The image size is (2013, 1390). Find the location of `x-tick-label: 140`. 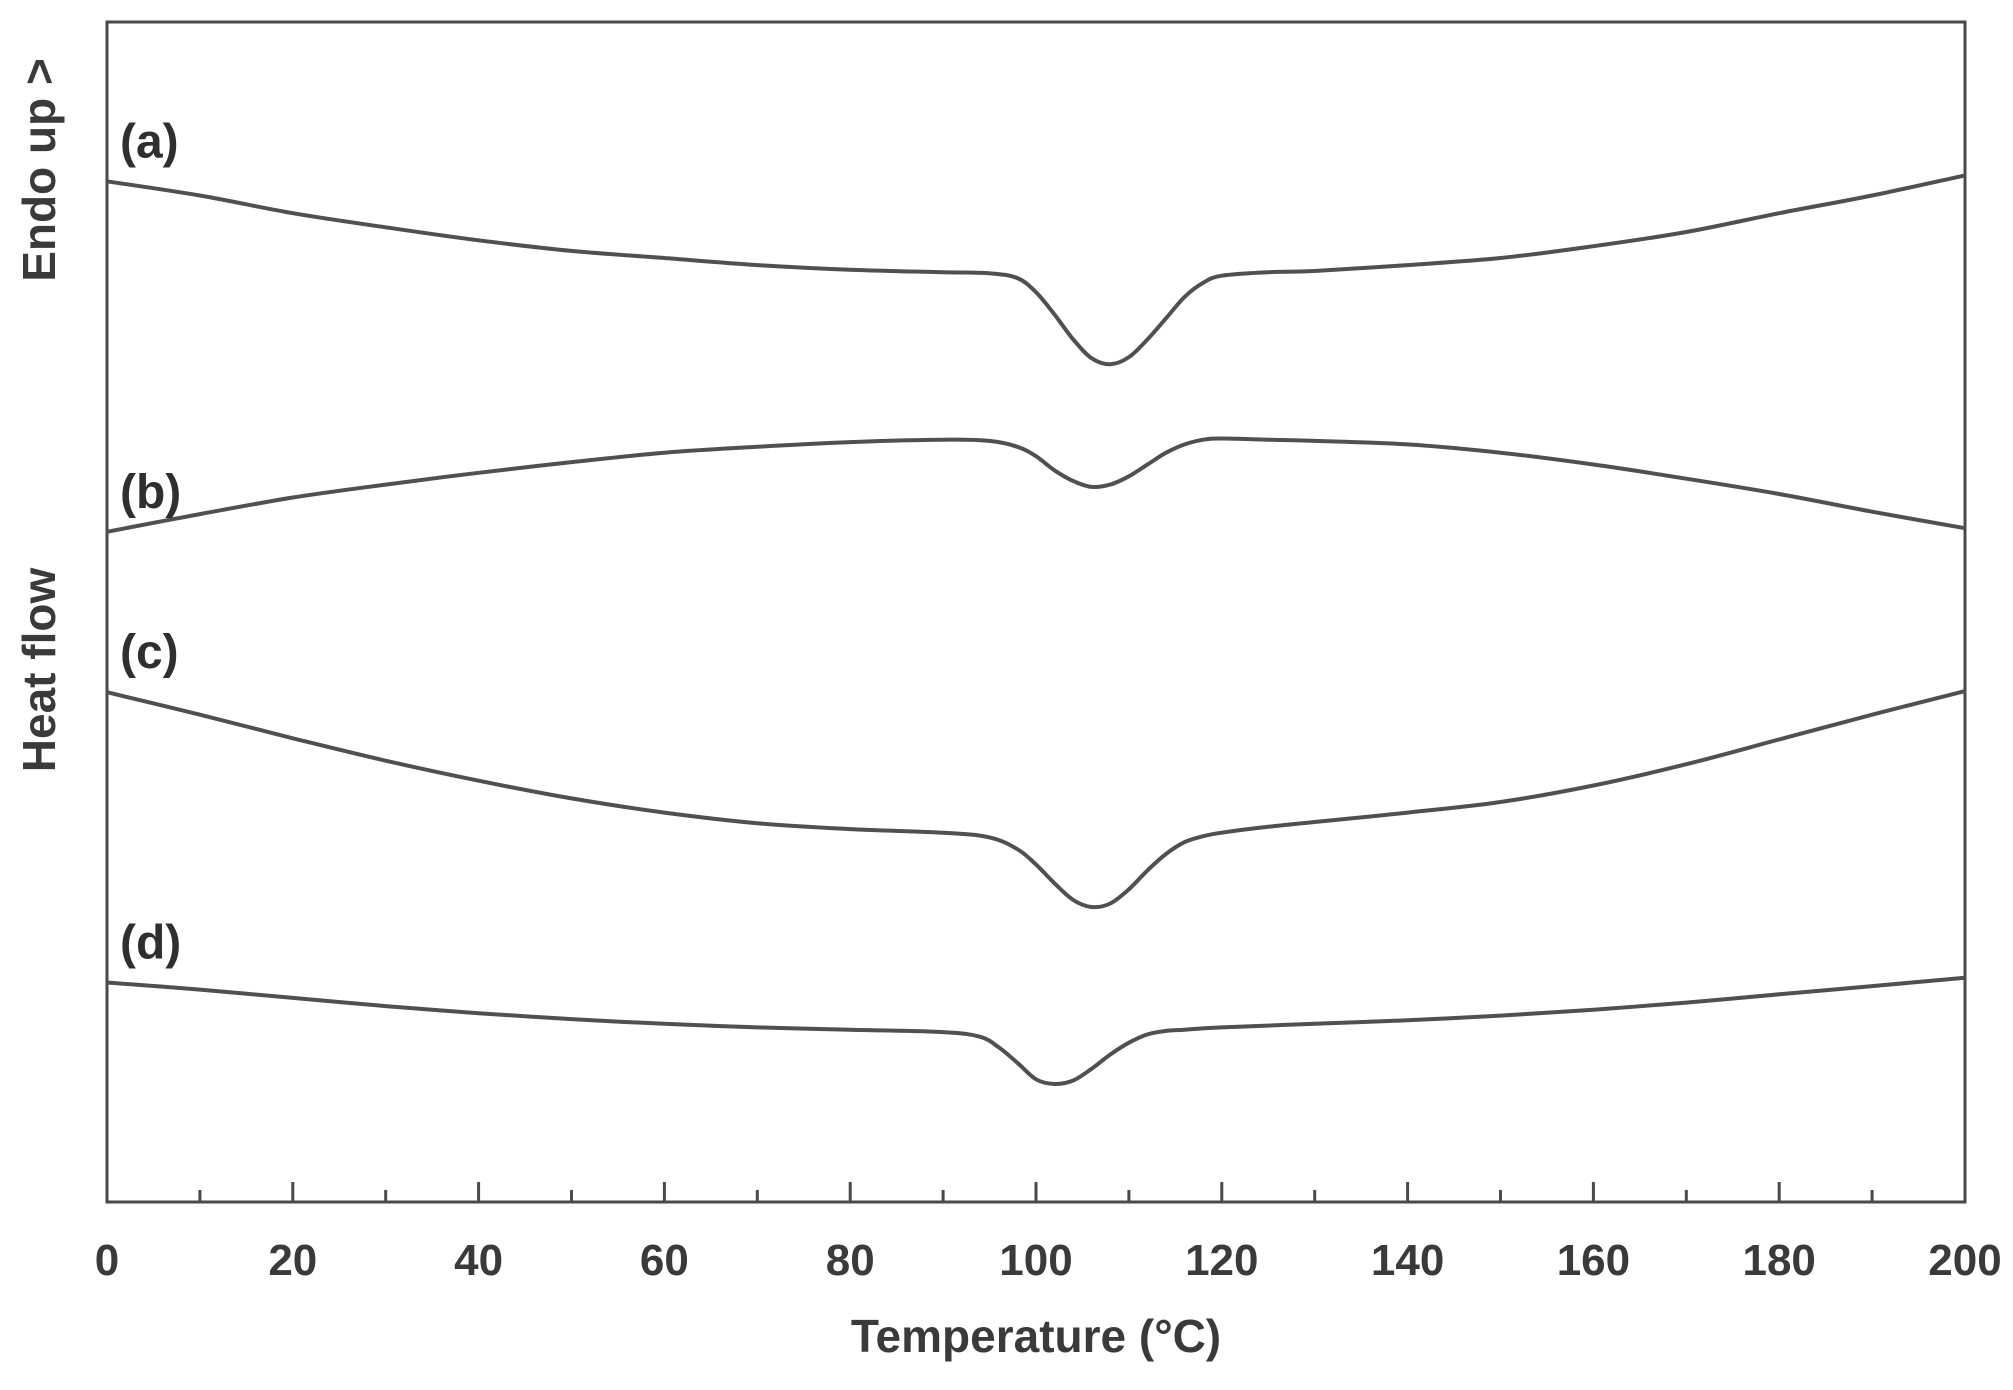

x-tick-label: 140 is located at coordinates (1407, 1260).